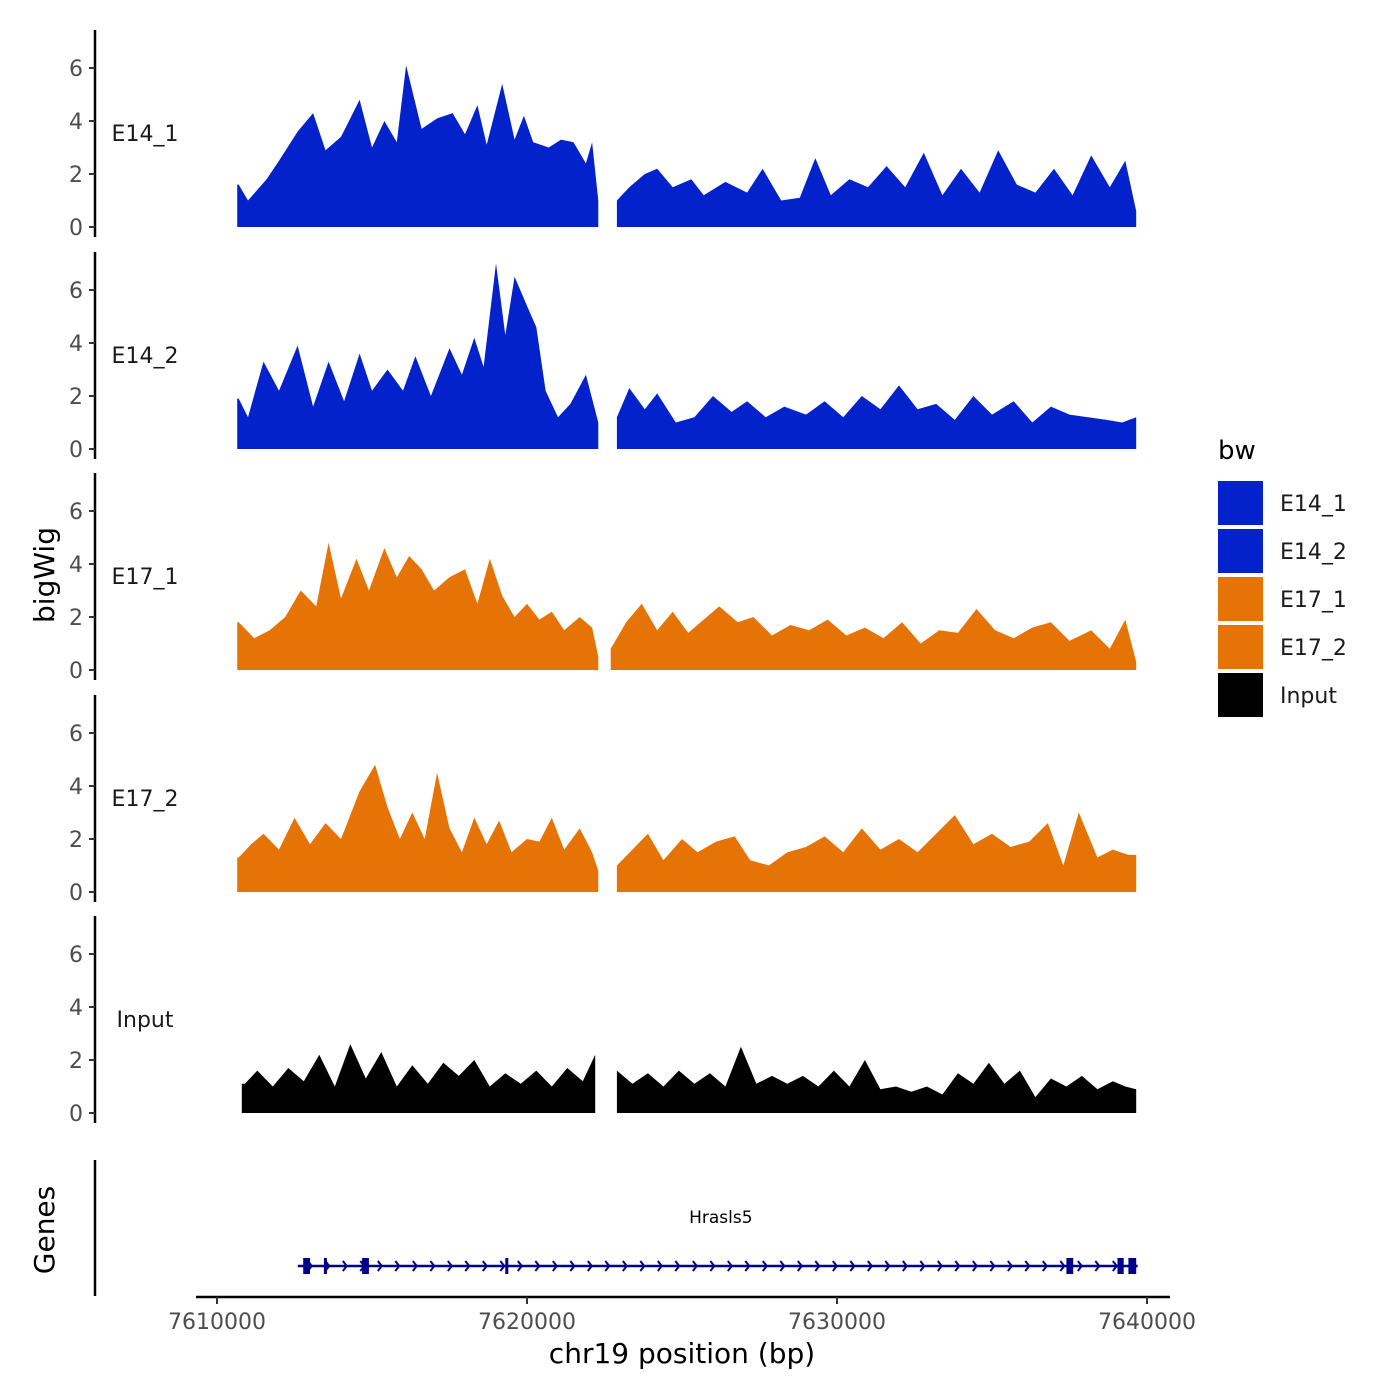 This screenshot has height=1400, width=1400. Describe the element at coordinates (1147, 1322) in the screenshot. I see `x-tick-label: 7640000` at that location.